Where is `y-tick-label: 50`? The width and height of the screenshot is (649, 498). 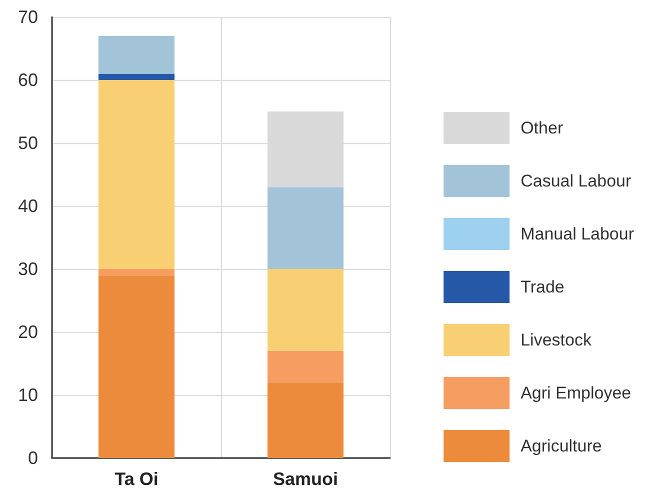 y-tick-label: 50 is located at coordinates (28, 143).